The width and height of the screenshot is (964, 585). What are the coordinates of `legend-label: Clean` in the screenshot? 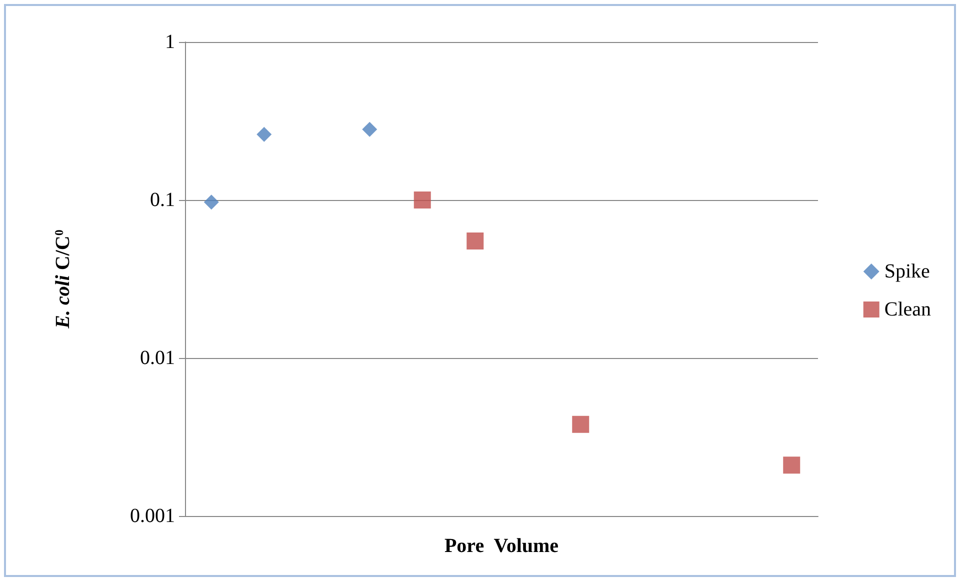 It's located at (908, 309).